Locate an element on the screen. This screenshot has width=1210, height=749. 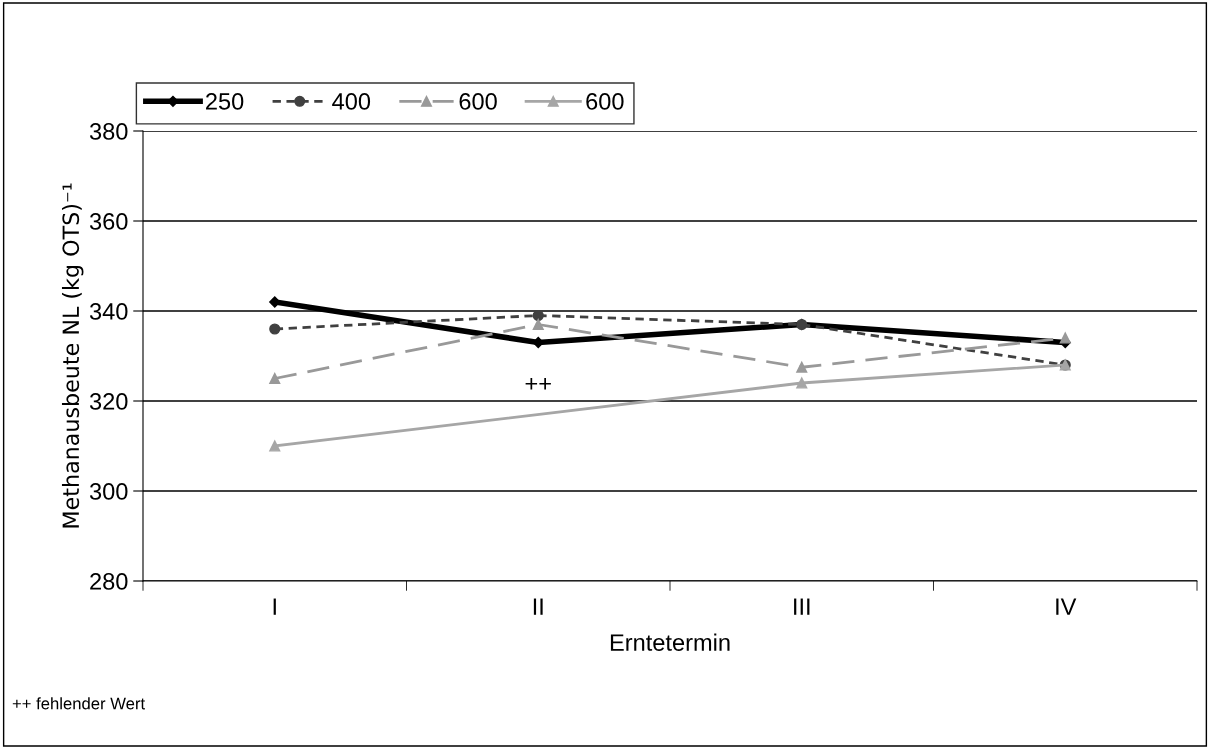
x-tick-label: III is located at coordinates (802, 606).